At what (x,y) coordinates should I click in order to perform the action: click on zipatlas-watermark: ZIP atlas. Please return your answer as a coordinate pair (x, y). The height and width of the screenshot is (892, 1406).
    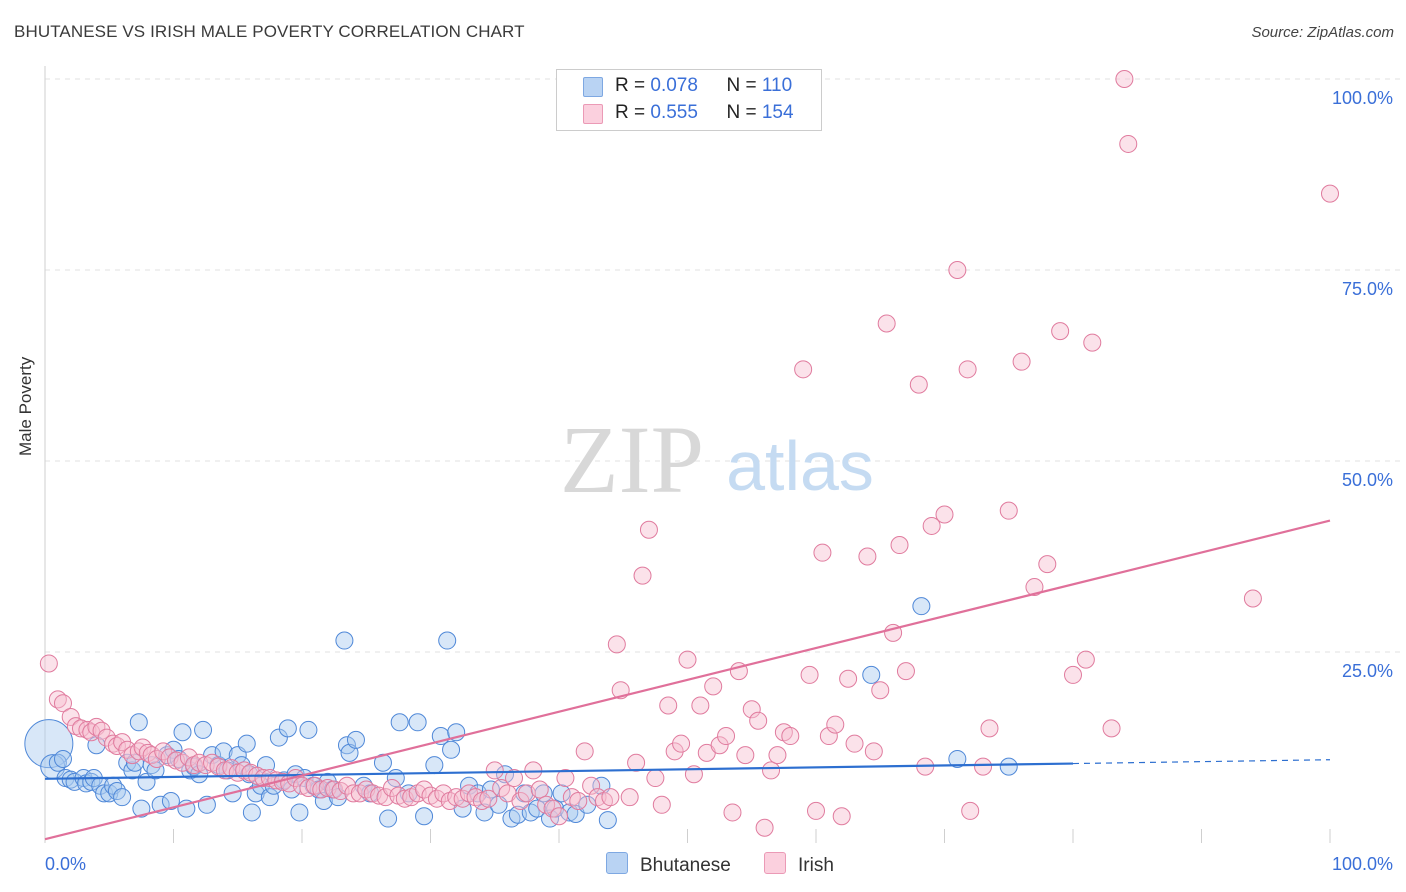
    Looking at the image, I should click on (717, 459).